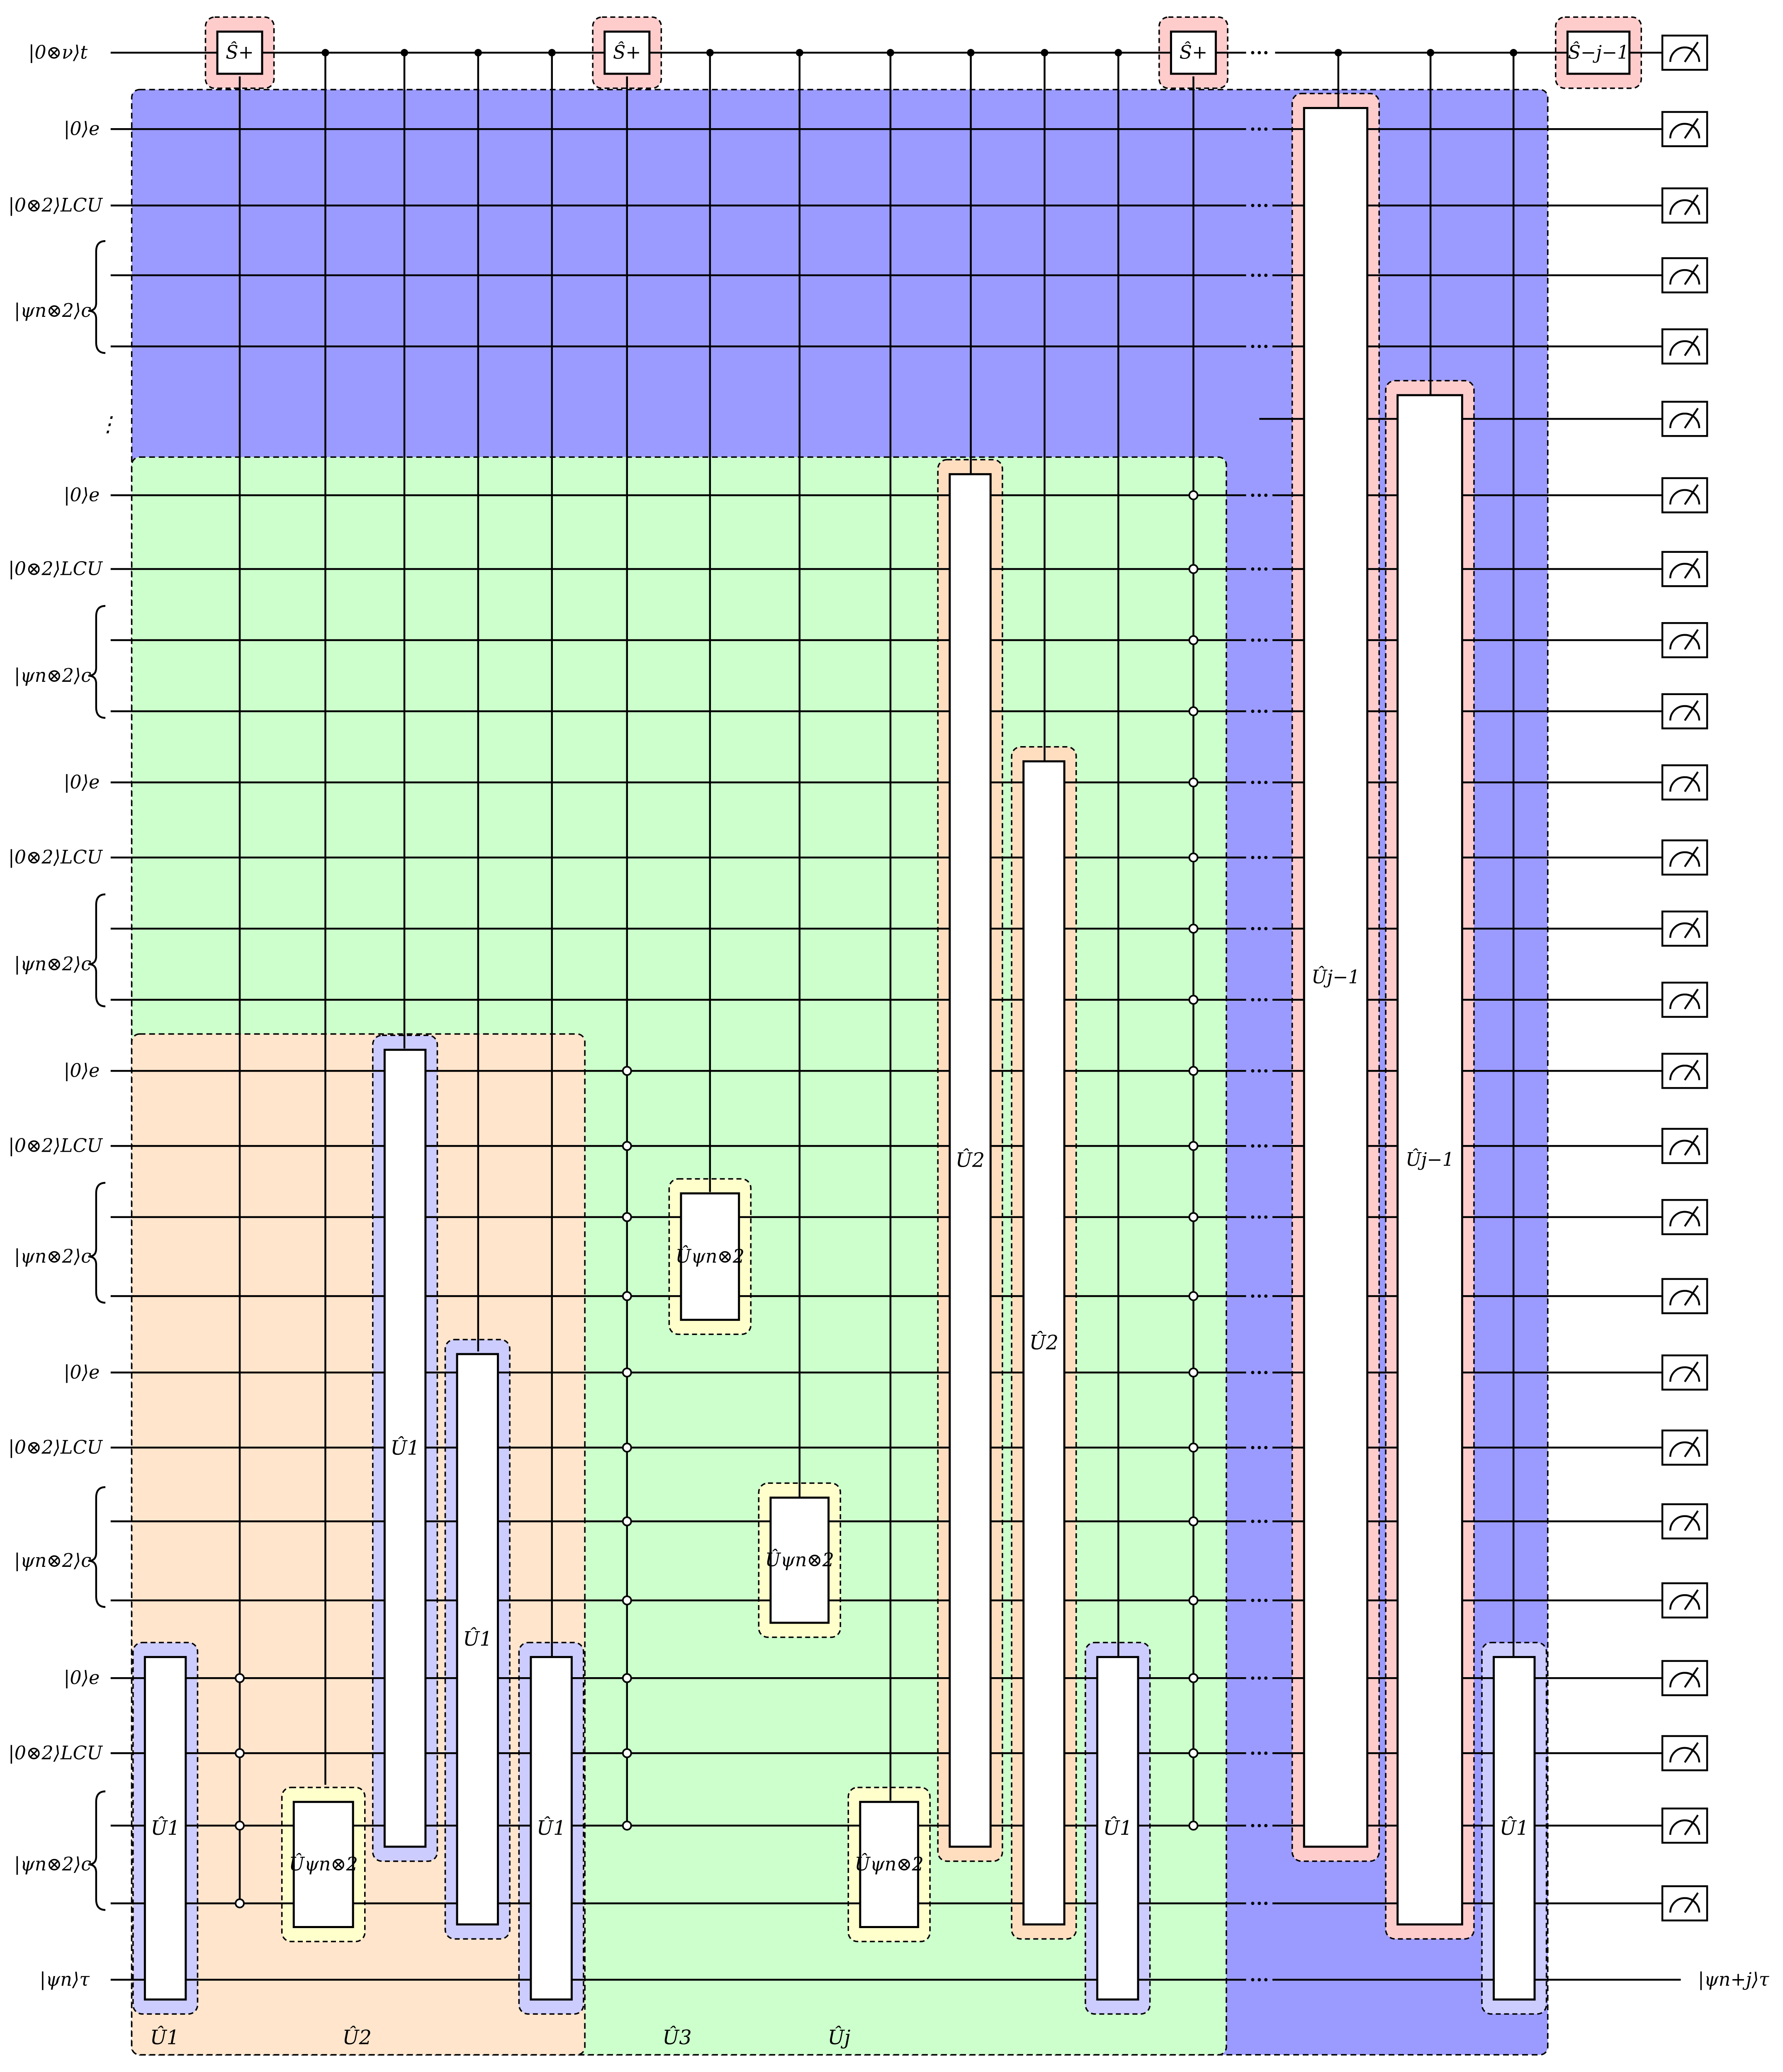 This screenshot has width=1783, height=2072. I want to click on gate-s-plus-a-label: Ŝ+, so click(240, 52).